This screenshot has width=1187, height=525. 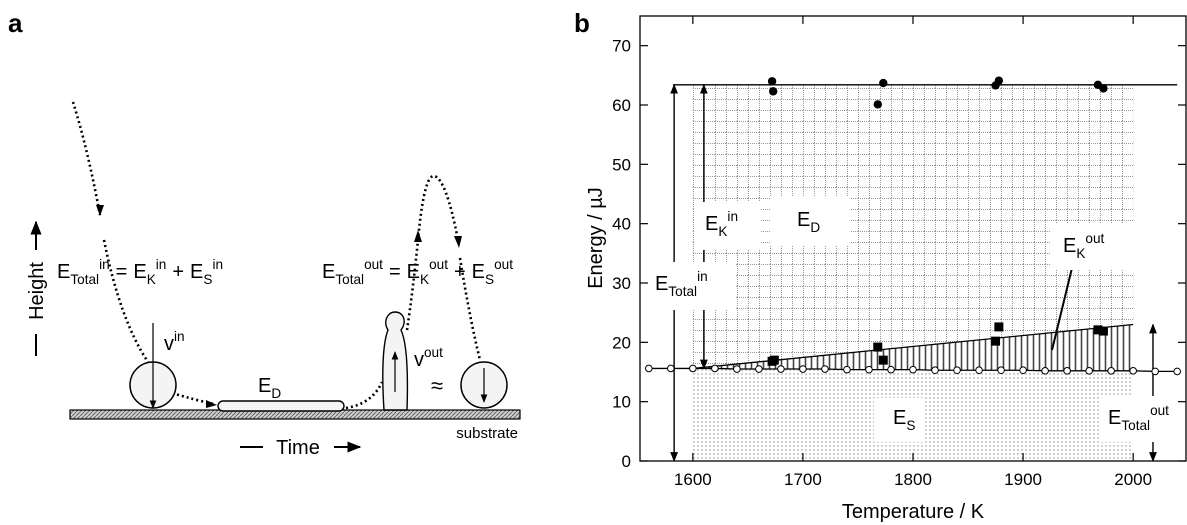 I want to click on velocity-out-label: vout, so click(x=428, y=358).